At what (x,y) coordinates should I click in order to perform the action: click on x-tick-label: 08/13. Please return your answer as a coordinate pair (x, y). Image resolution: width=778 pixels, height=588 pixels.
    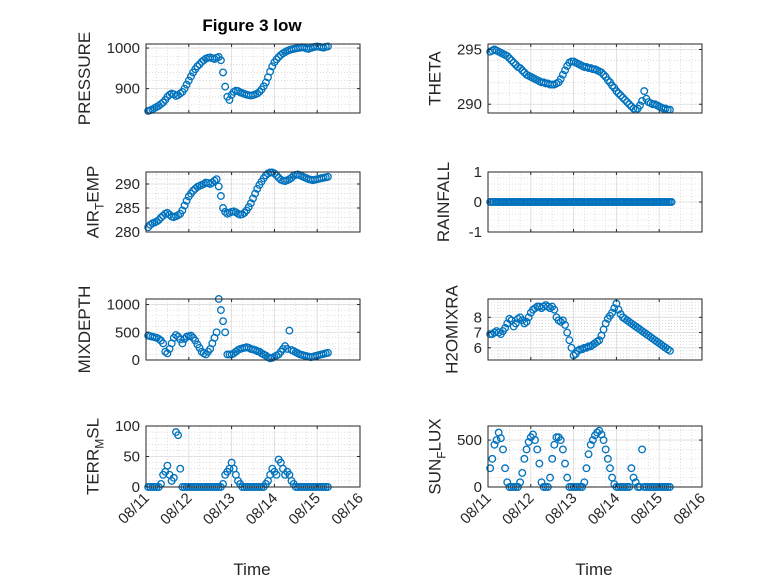
    Looking at the image, I should click on (561, 509).